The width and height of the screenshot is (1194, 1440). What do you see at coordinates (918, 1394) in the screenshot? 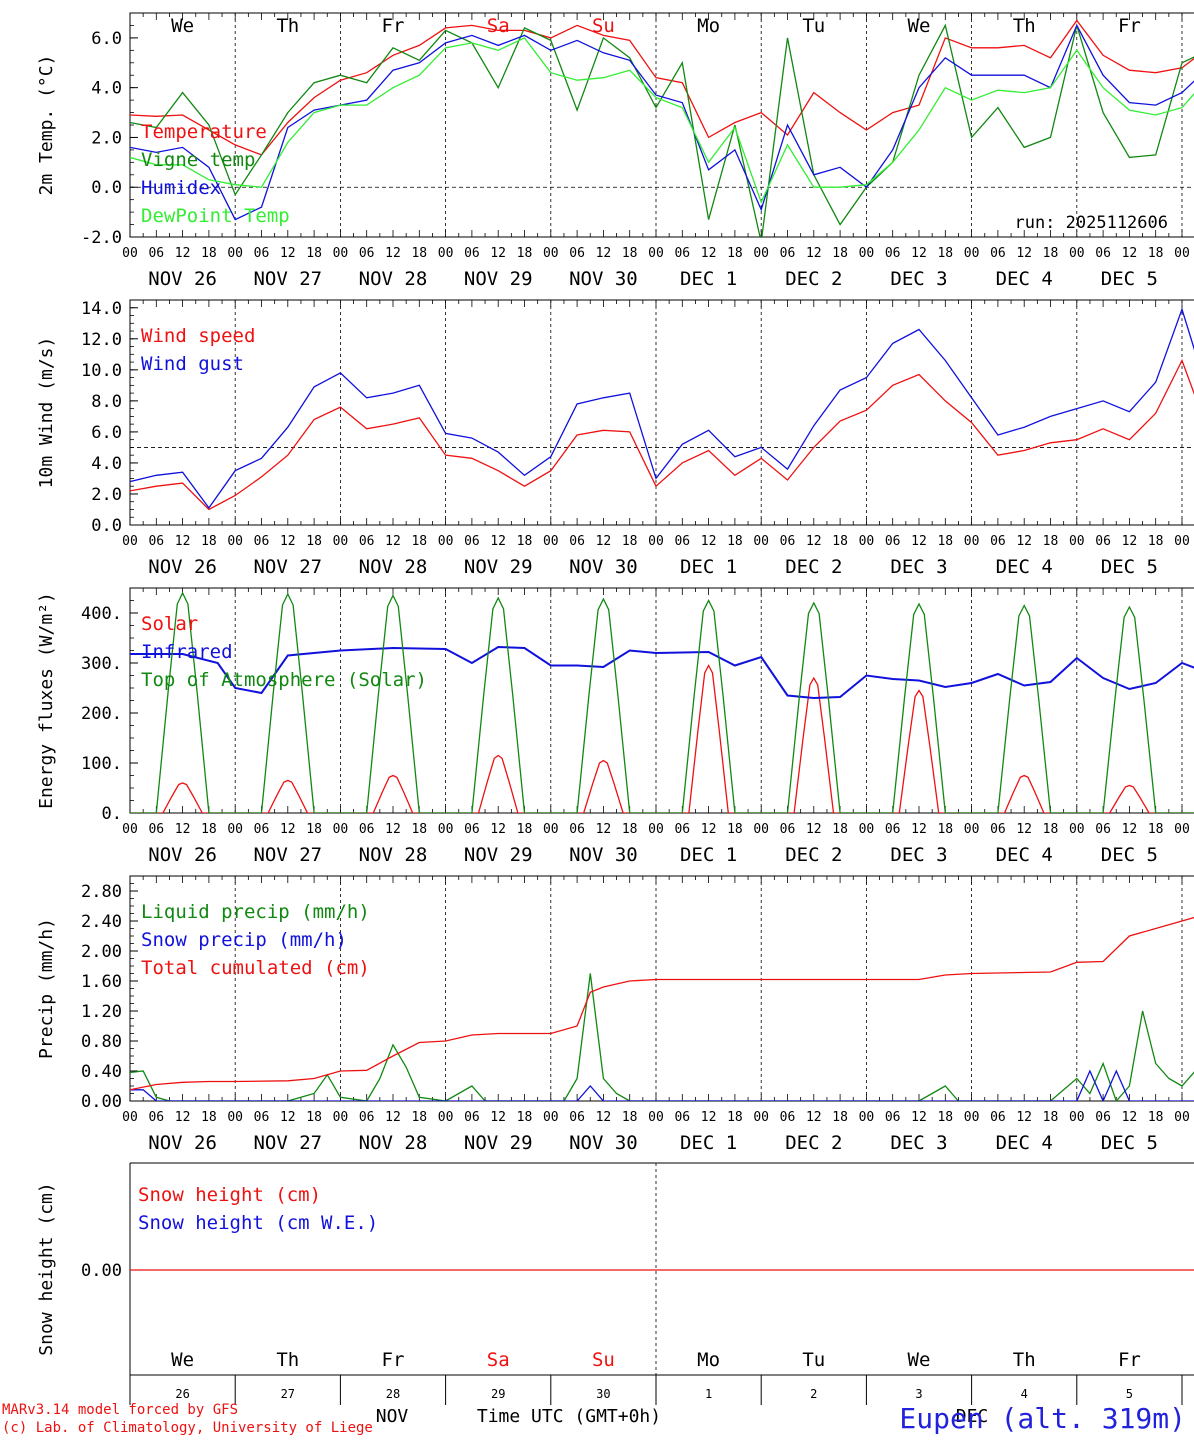
I see `snow-day-number: 3` at bounding box center [918, 1394].